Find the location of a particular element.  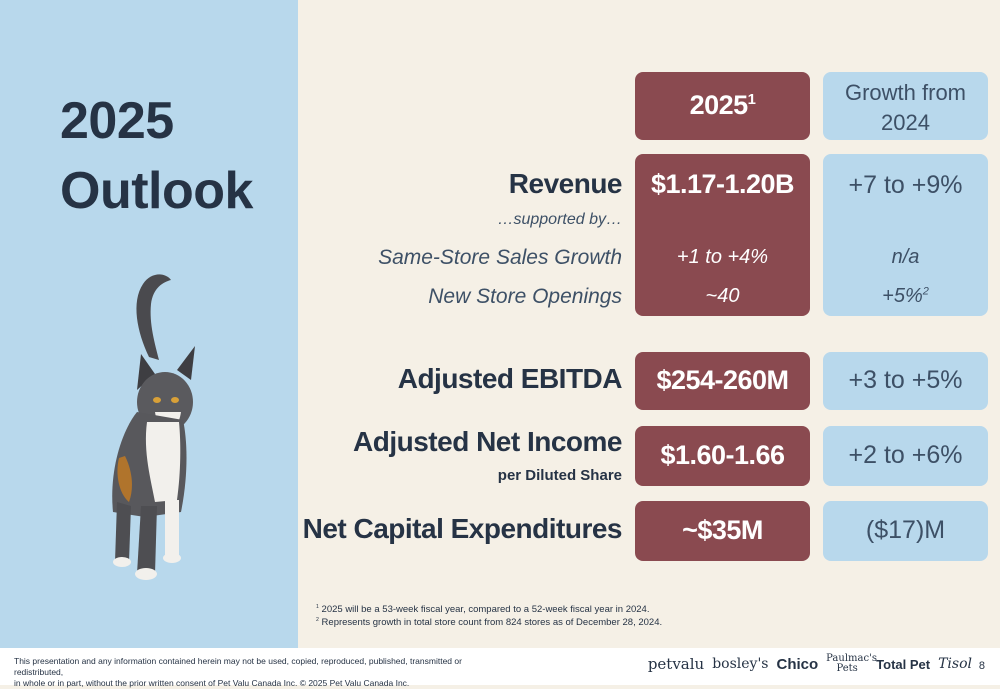

year-header: 20251 is located at coordinates (722, 105).